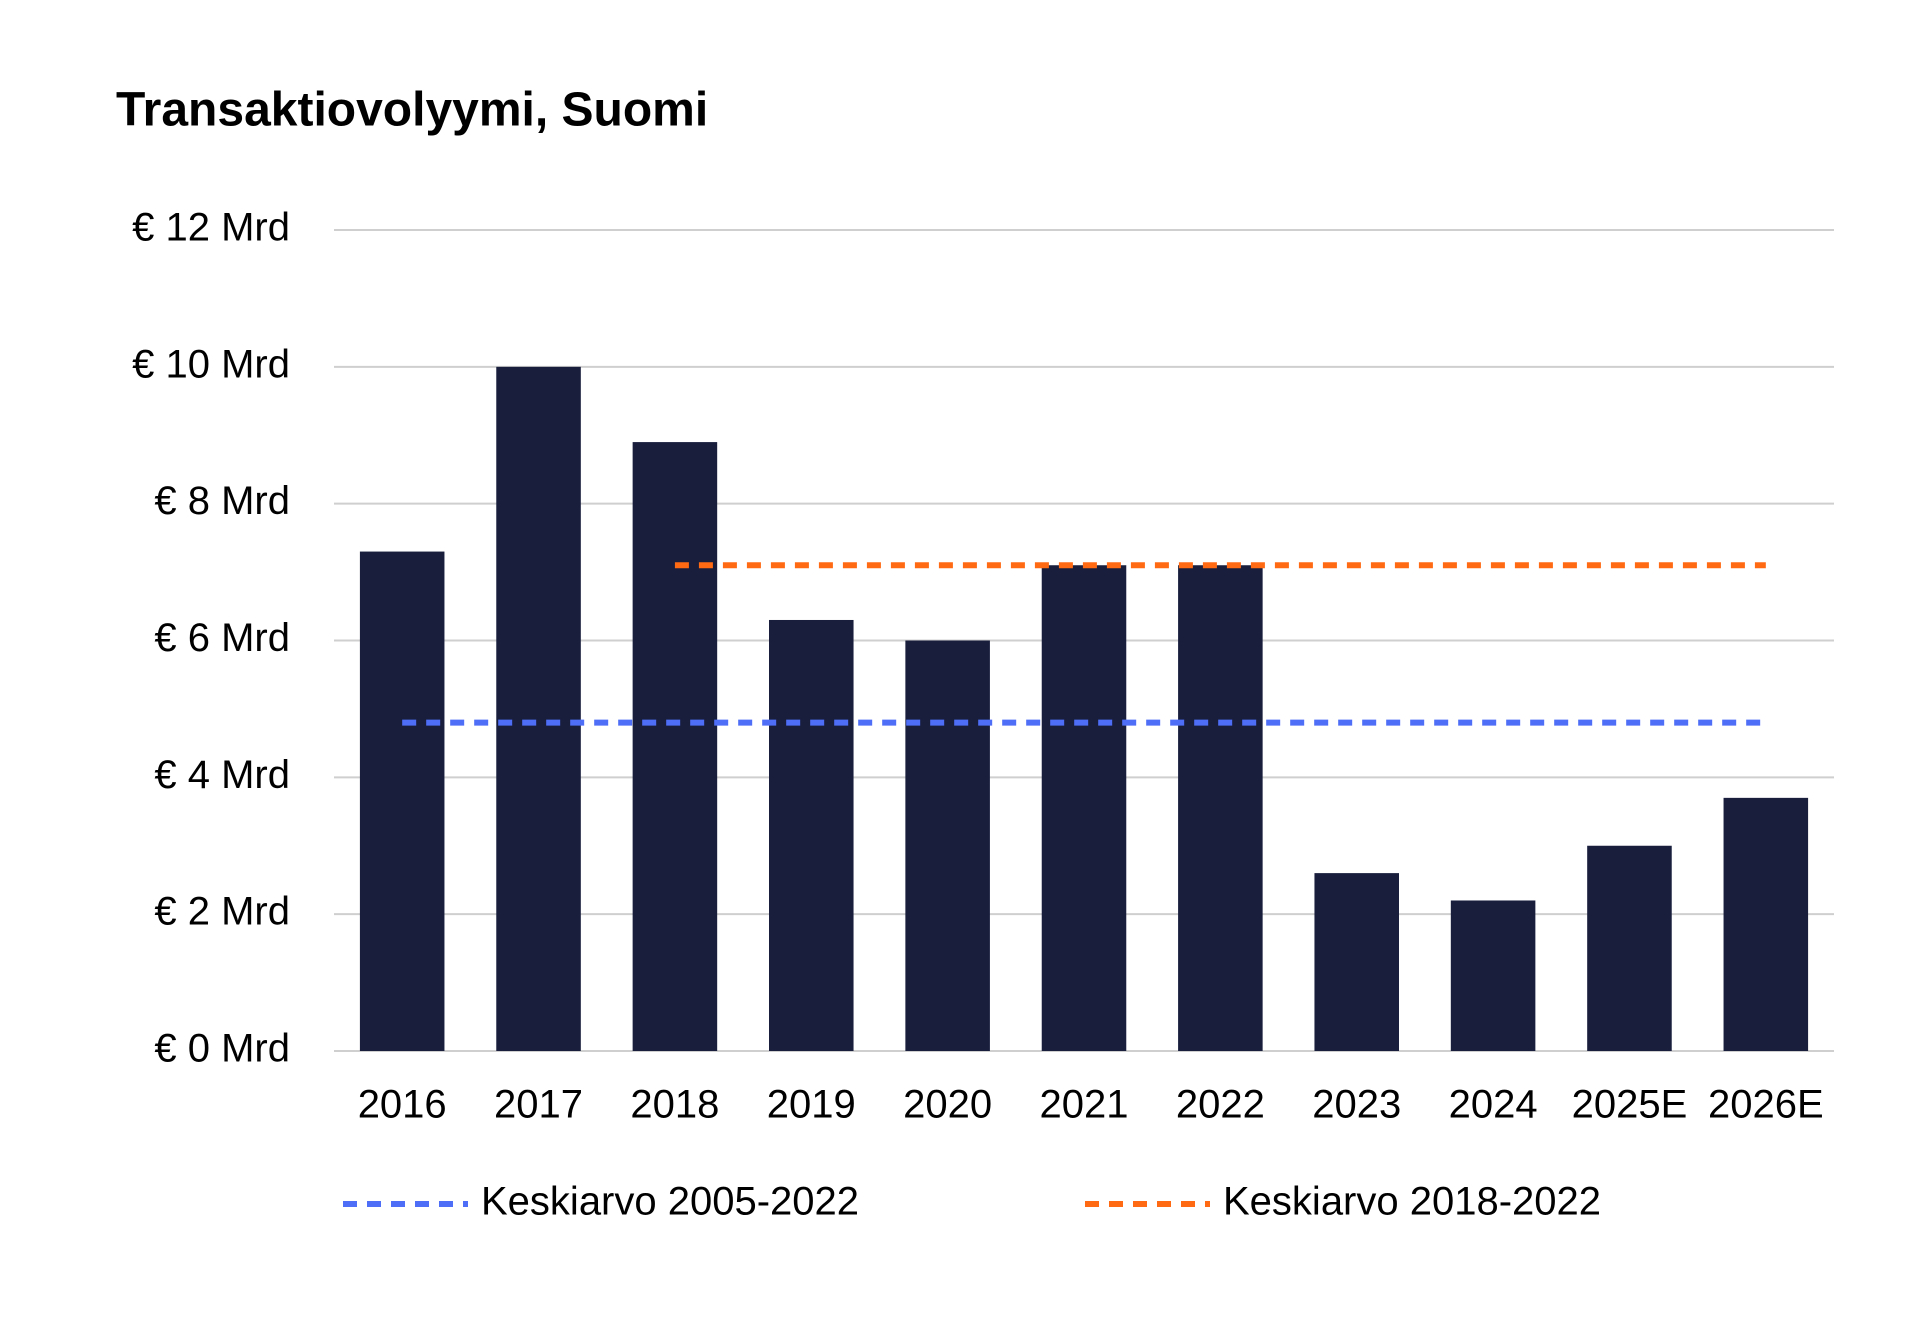 This screenshot has width=1920, height=1327. What do you see at coordinates (222, 638) in the screenshot?
I see `y-tick-label: € 6 Mrd` at bounding box center [222, 638].